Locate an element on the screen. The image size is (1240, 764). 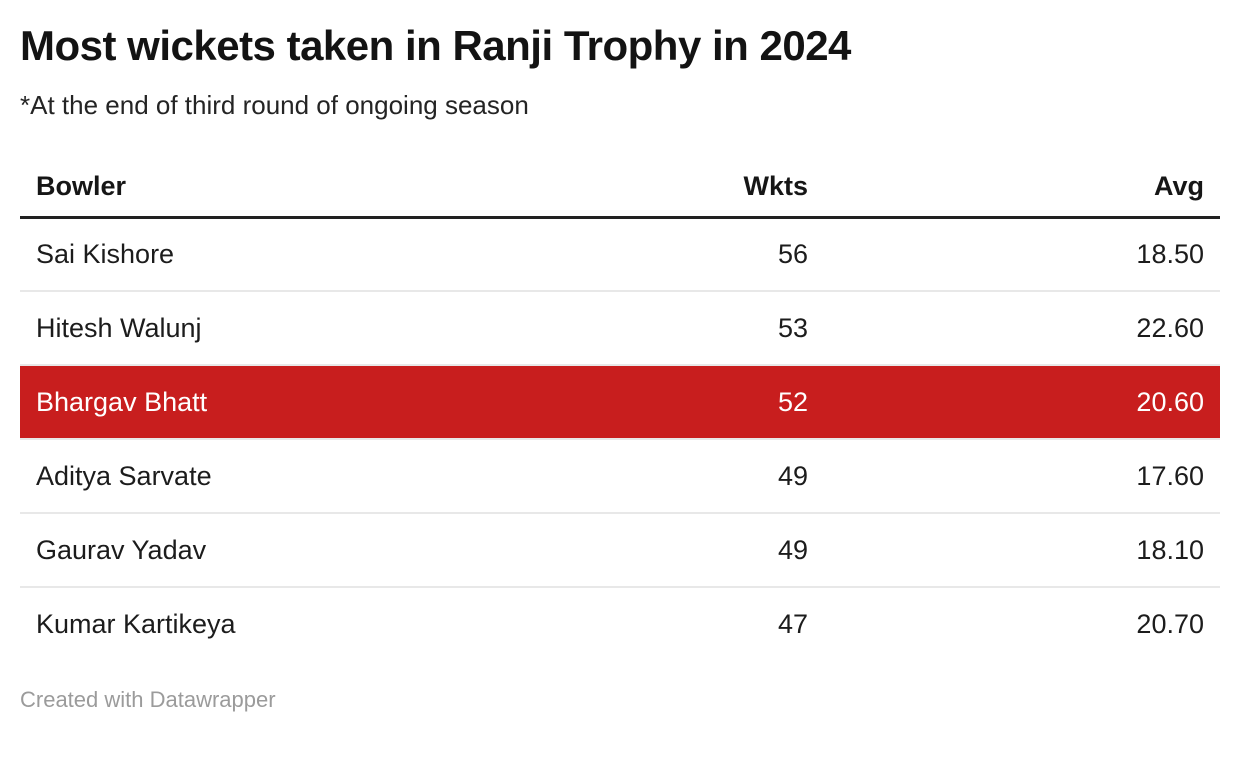
column-header-wkts: Wkts is located at coordinates (674, 188).